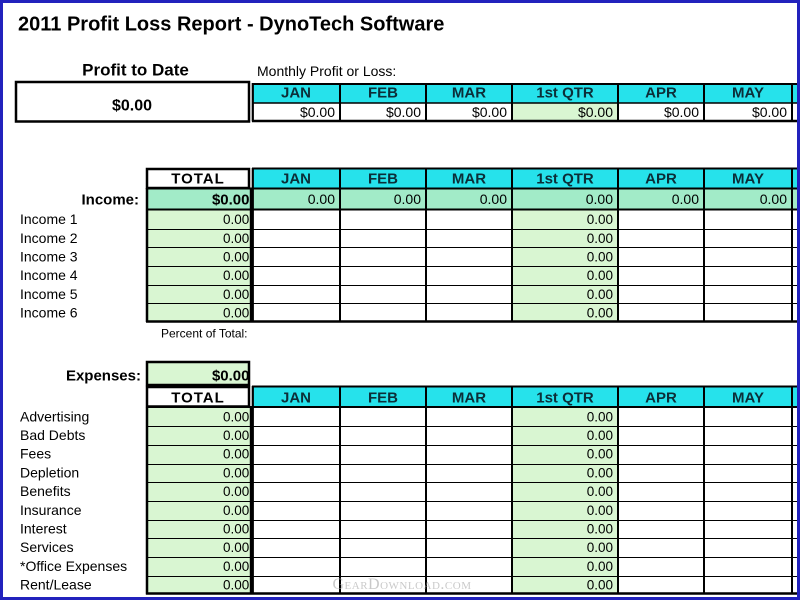  What do you see at coordinates (51, 510) in the screenshot?
I see `svg-text: Insurance` at bounding box center [51, 510].